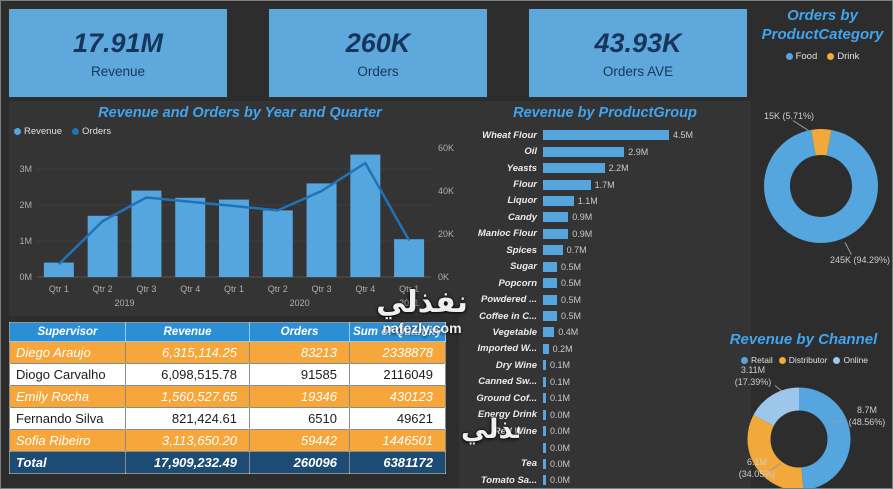 Image resolution: width=893 pixels, height=489 pixels. I want to click on donut-slice-distributor, so click(799, 437).